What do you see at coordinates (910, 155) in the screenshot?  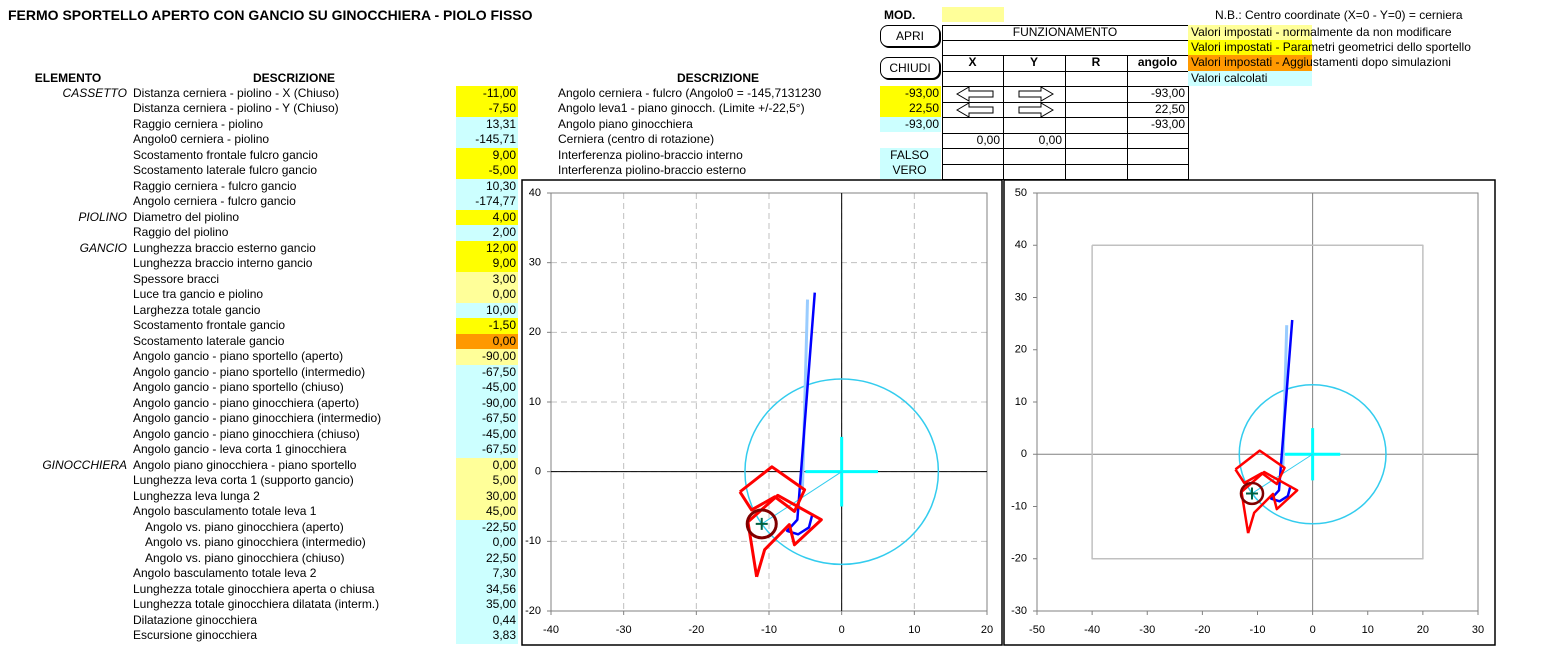 I see `value-cell: FALSO` at bounding box center [910, 155].